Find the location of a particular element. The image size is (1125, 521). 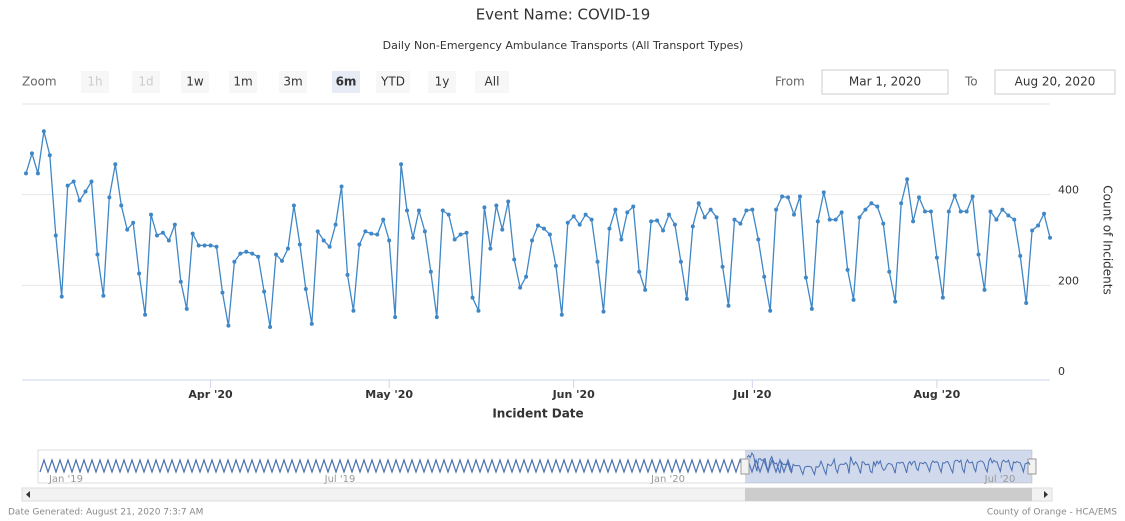

to-input is located at coordinates (1055, 82).